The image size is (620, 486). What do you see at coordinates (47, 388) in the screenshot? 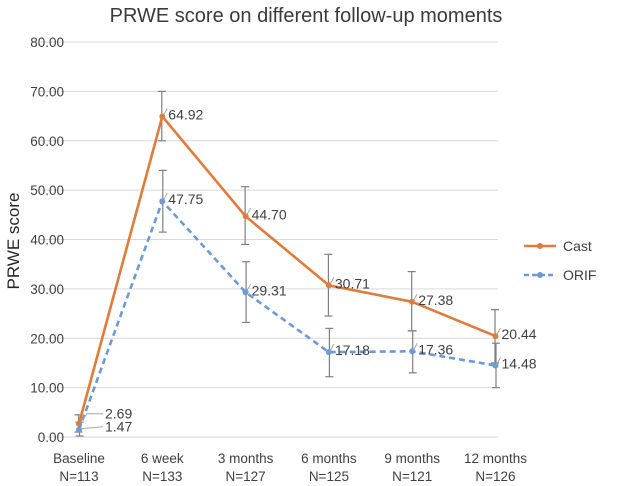
I see `y-tick-label: 10.00` at bounding box center [47, 388].